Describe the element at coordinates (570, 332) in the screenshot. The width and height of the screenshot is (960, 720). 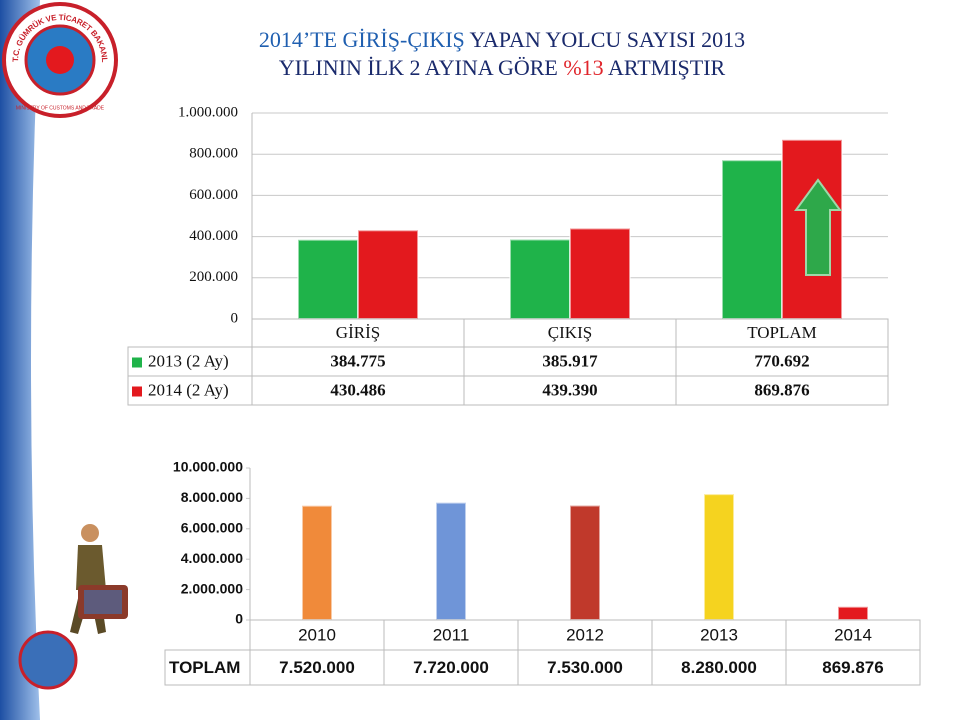
I see `x-tick-label: ÇIKIŞ` at that location.